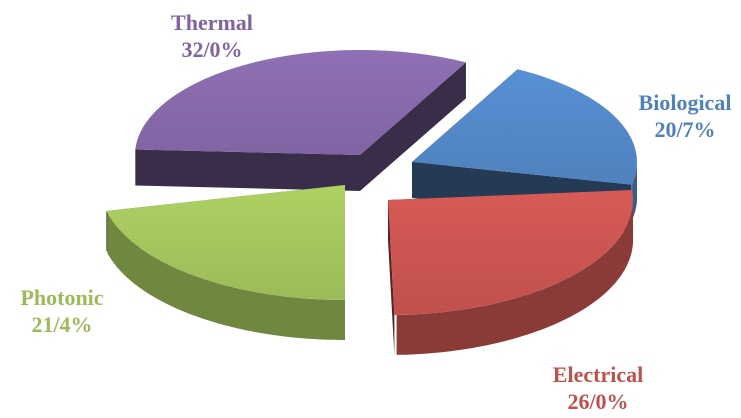  I want to click on data-label-thermal-value: 32/0%, so click(211, 49).